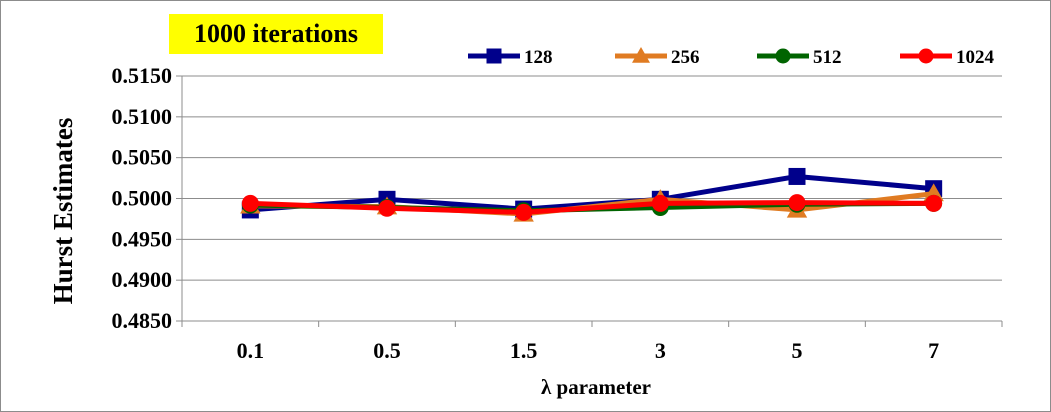 The image size is (1051, 412). What do you see at coordinates (947, 57) in the screenshot?
I see `legend-item-1024: 1024` at bounding box center [947, 57].